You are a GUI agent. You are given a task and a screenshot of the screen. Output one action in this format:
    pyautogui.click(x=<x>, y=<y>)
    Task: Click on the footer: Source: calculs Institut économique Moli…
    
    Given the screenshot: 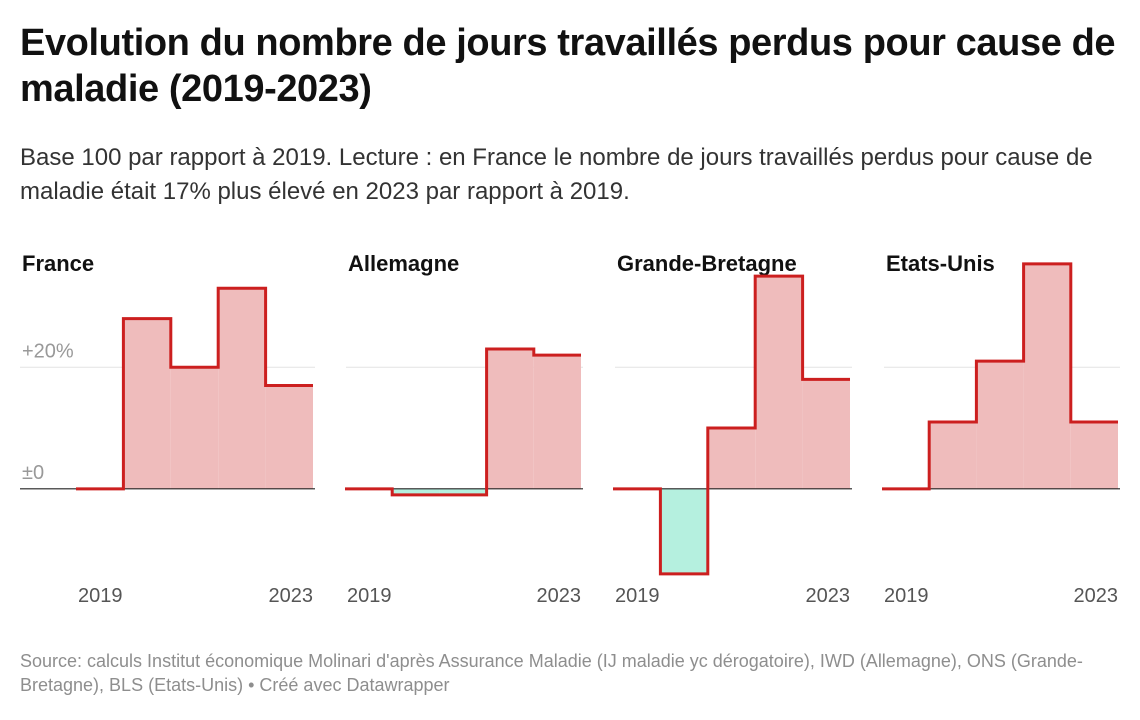 What is the action you would take?
    pyautogui.click(x=570, y=673)
    